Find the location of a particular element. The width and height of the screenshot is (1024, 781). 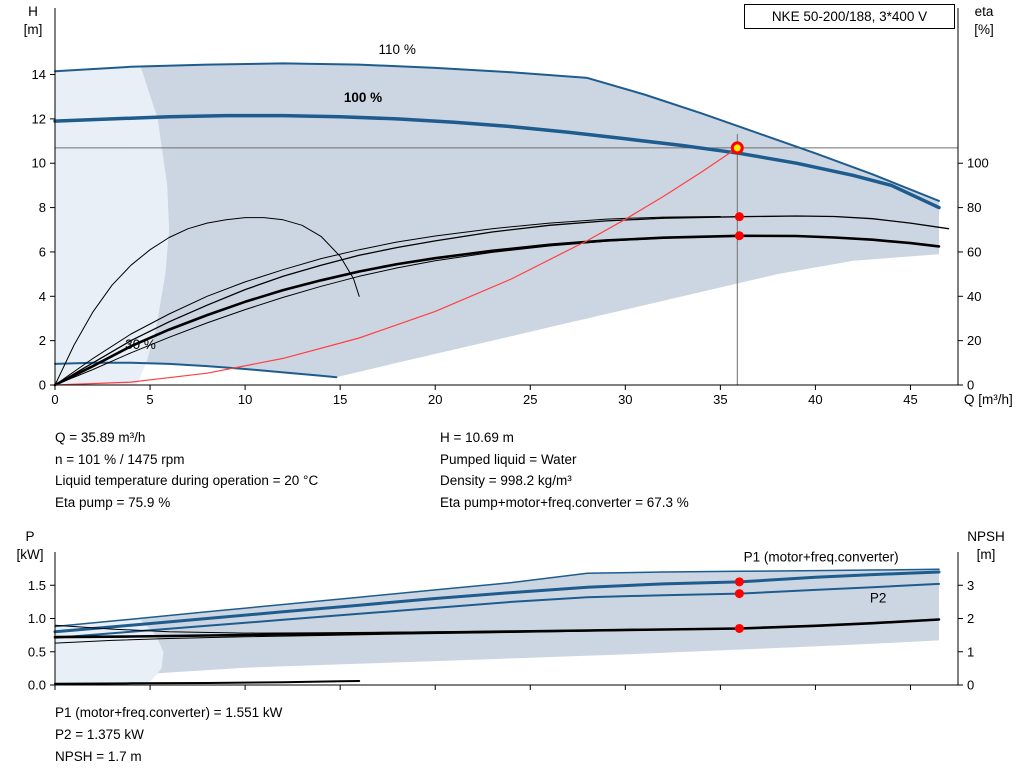

info-p2: P2 = 1.375 kW is located at coordinates (99, 734).